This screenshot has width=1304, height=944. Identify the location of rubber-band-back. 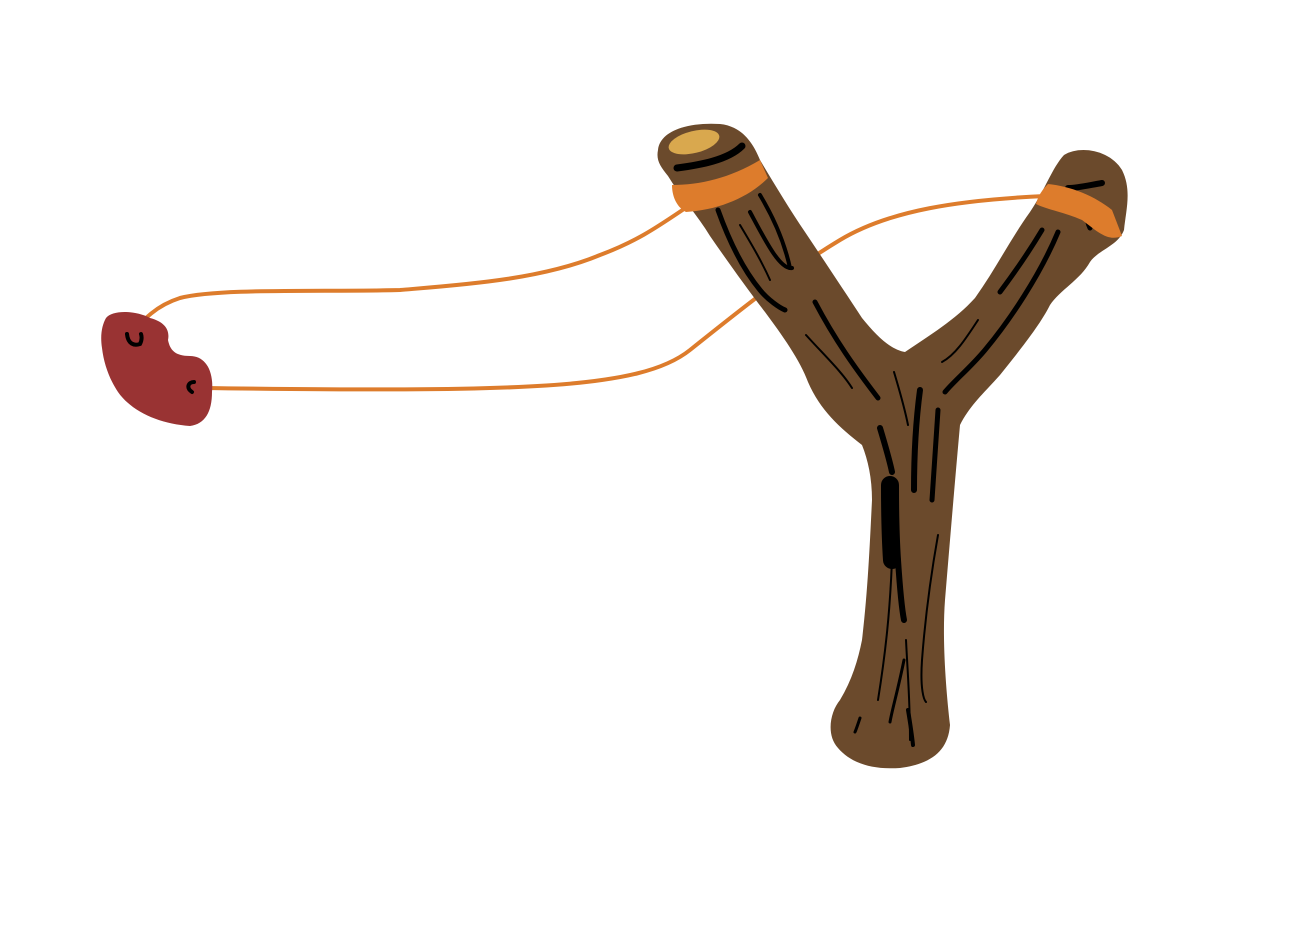
(622, 293).